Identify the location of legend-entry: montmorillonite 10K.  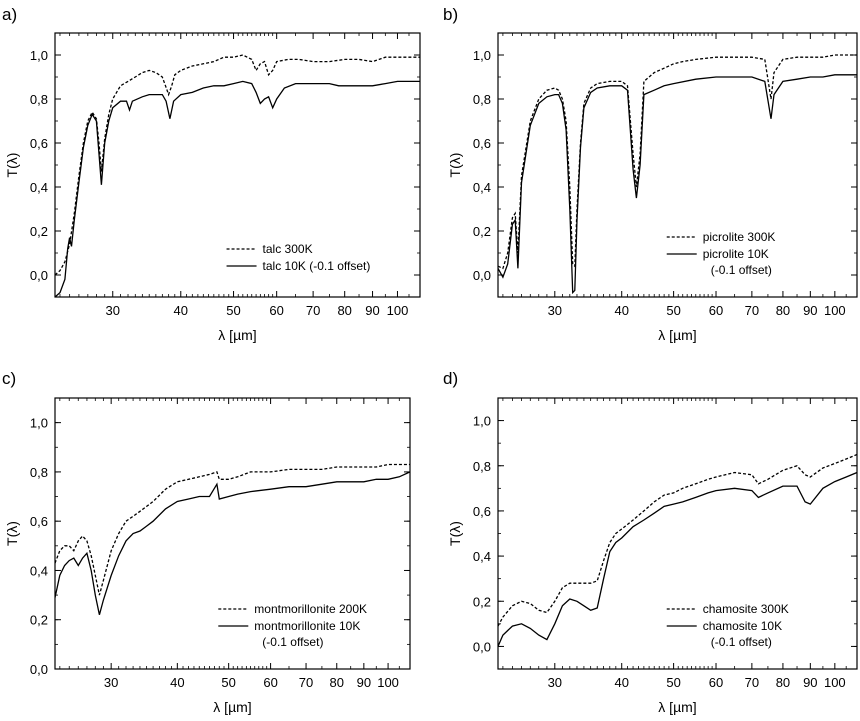
(307, 626).